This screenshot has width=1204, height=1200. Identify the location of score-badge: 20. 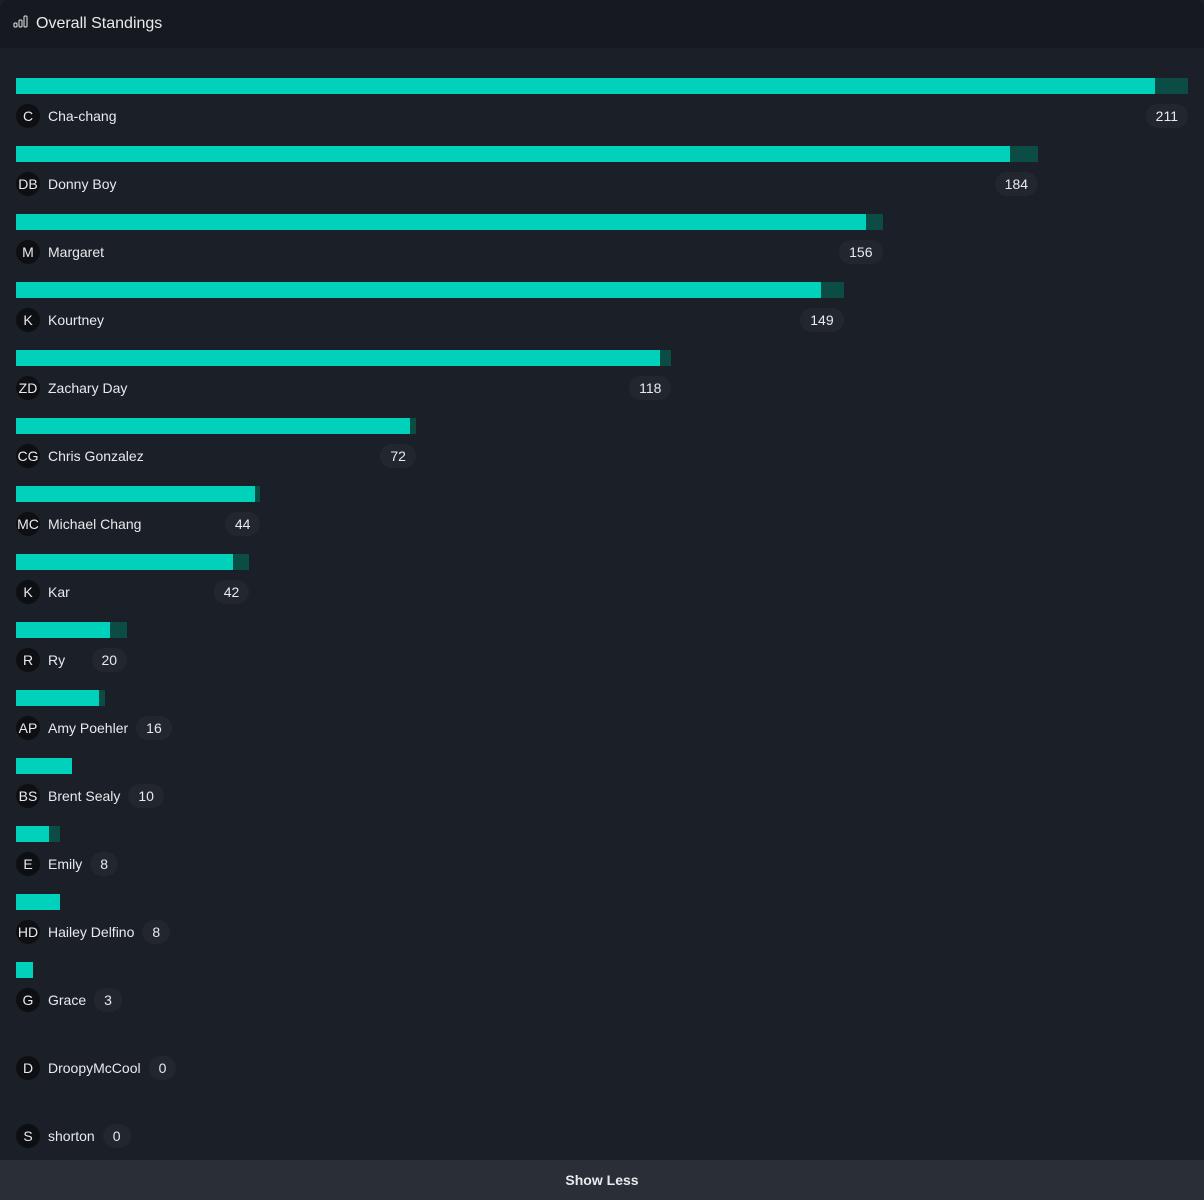
(109, 660).